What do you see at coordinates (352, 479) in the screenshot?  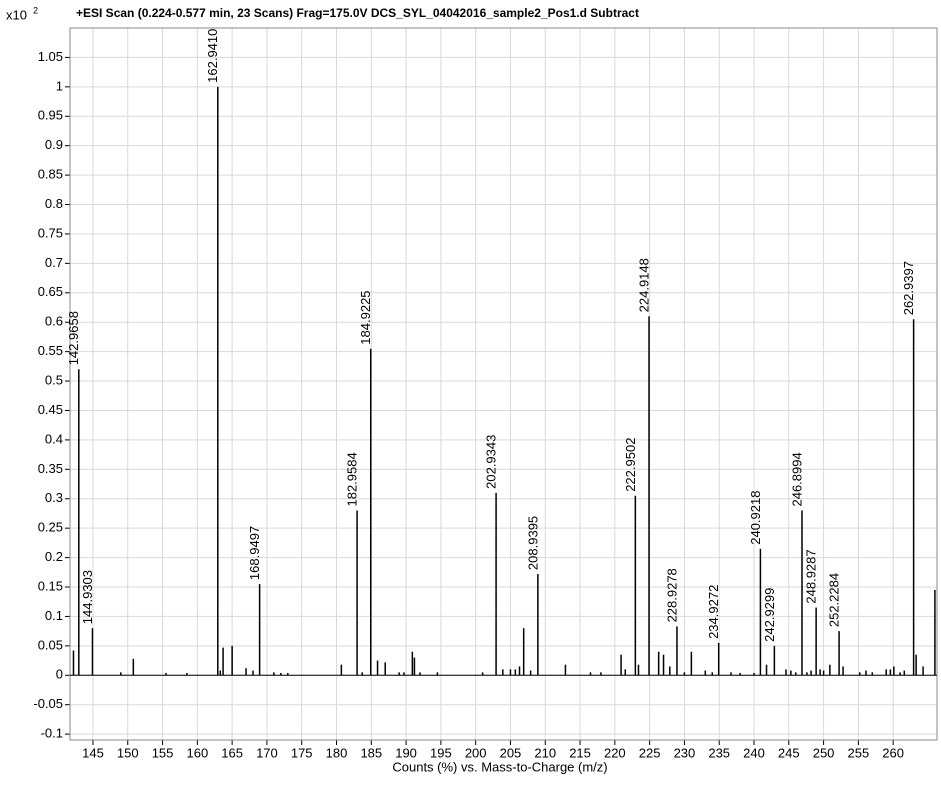 I see `peak-label: 182.9584` at bounding box center [352, 479].